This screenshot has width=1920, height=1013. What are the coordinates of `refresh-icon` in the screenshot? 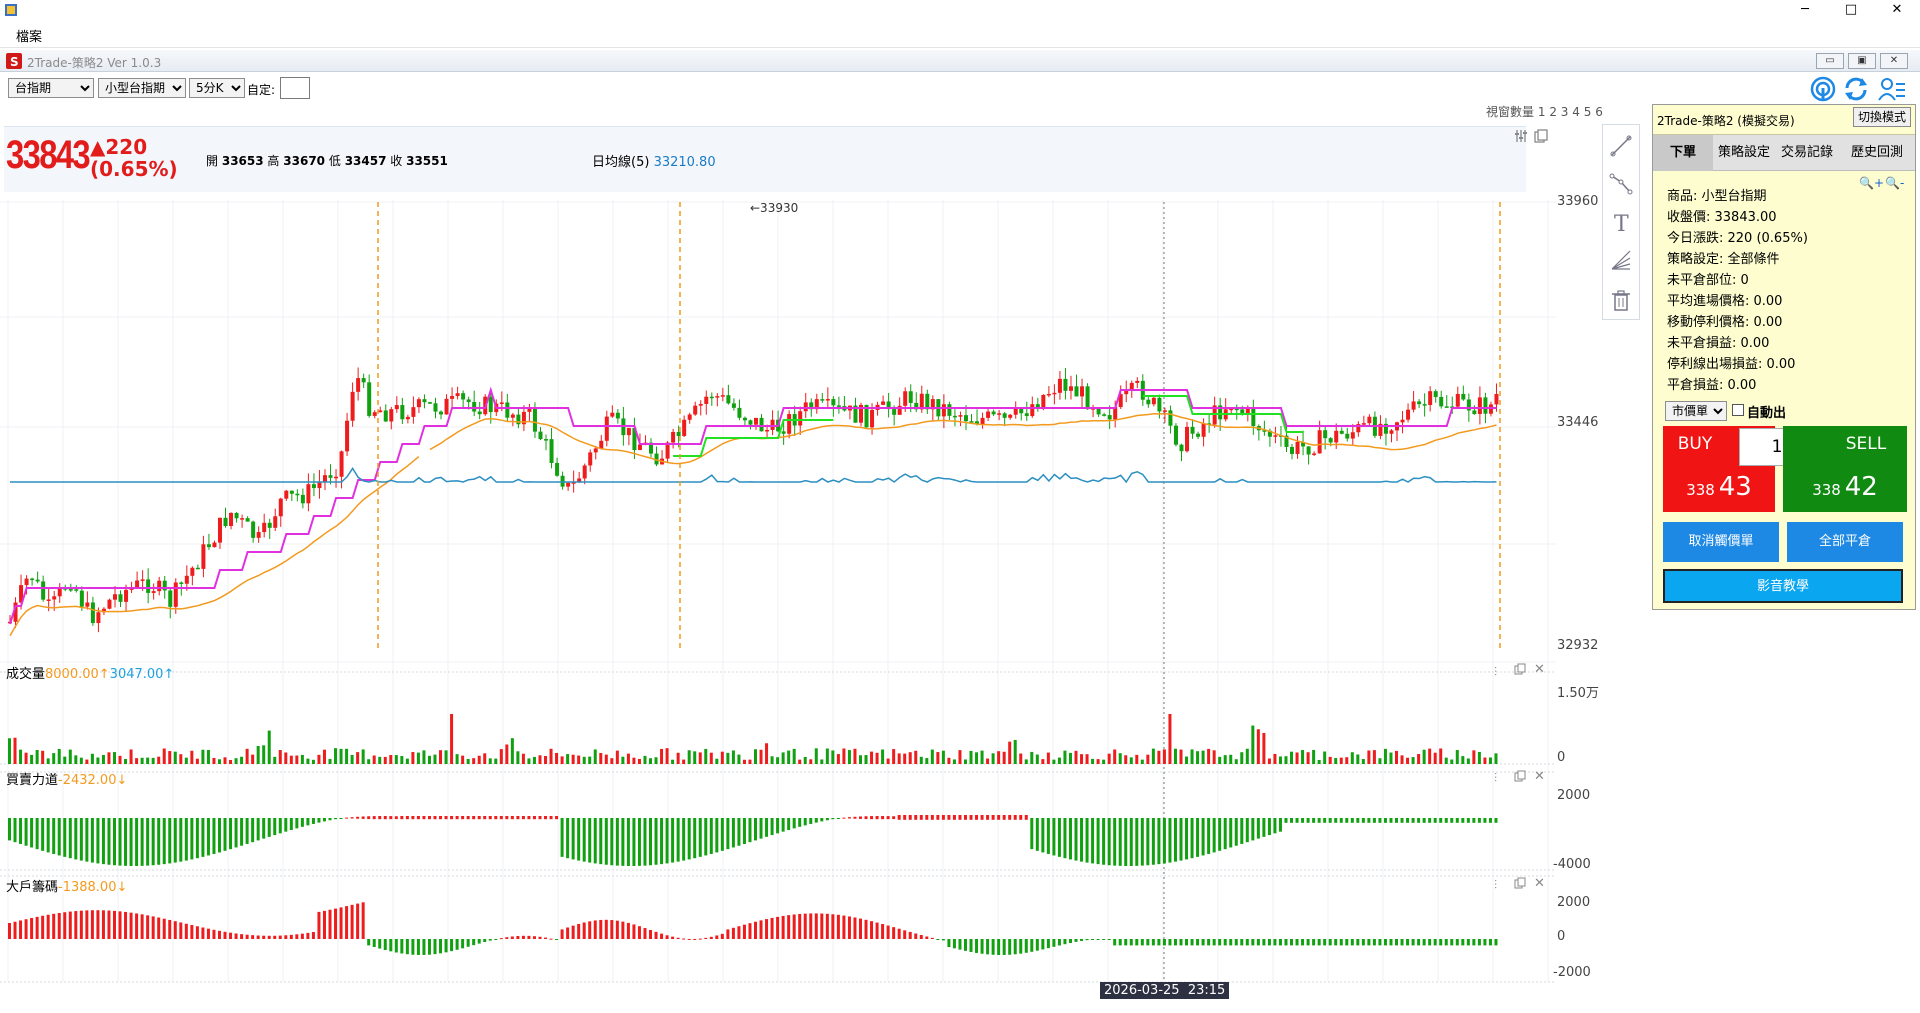 It's located at (1856, 89).